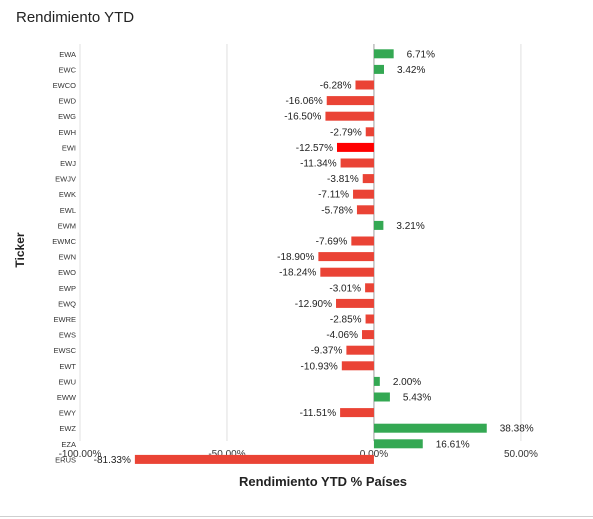 The image size is (593, 519). I want to click on y-tick-label: EWM, so click(67, 225).